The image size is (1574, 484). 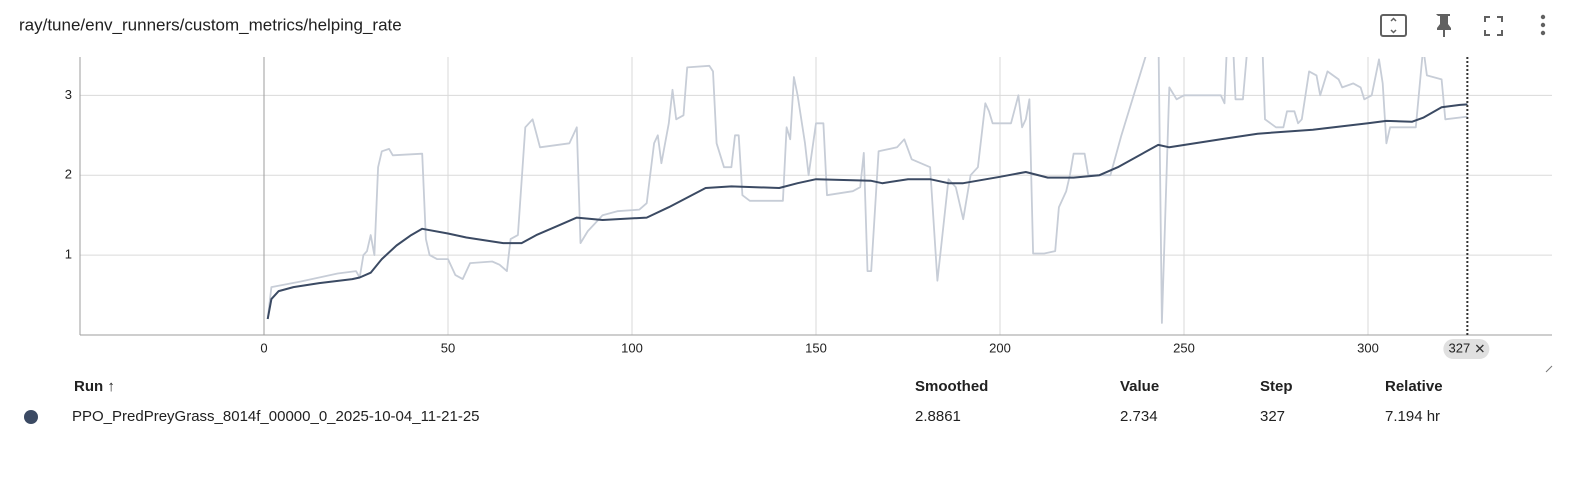 I want to click on fit-domain-button, so click(x=1393, y=25).